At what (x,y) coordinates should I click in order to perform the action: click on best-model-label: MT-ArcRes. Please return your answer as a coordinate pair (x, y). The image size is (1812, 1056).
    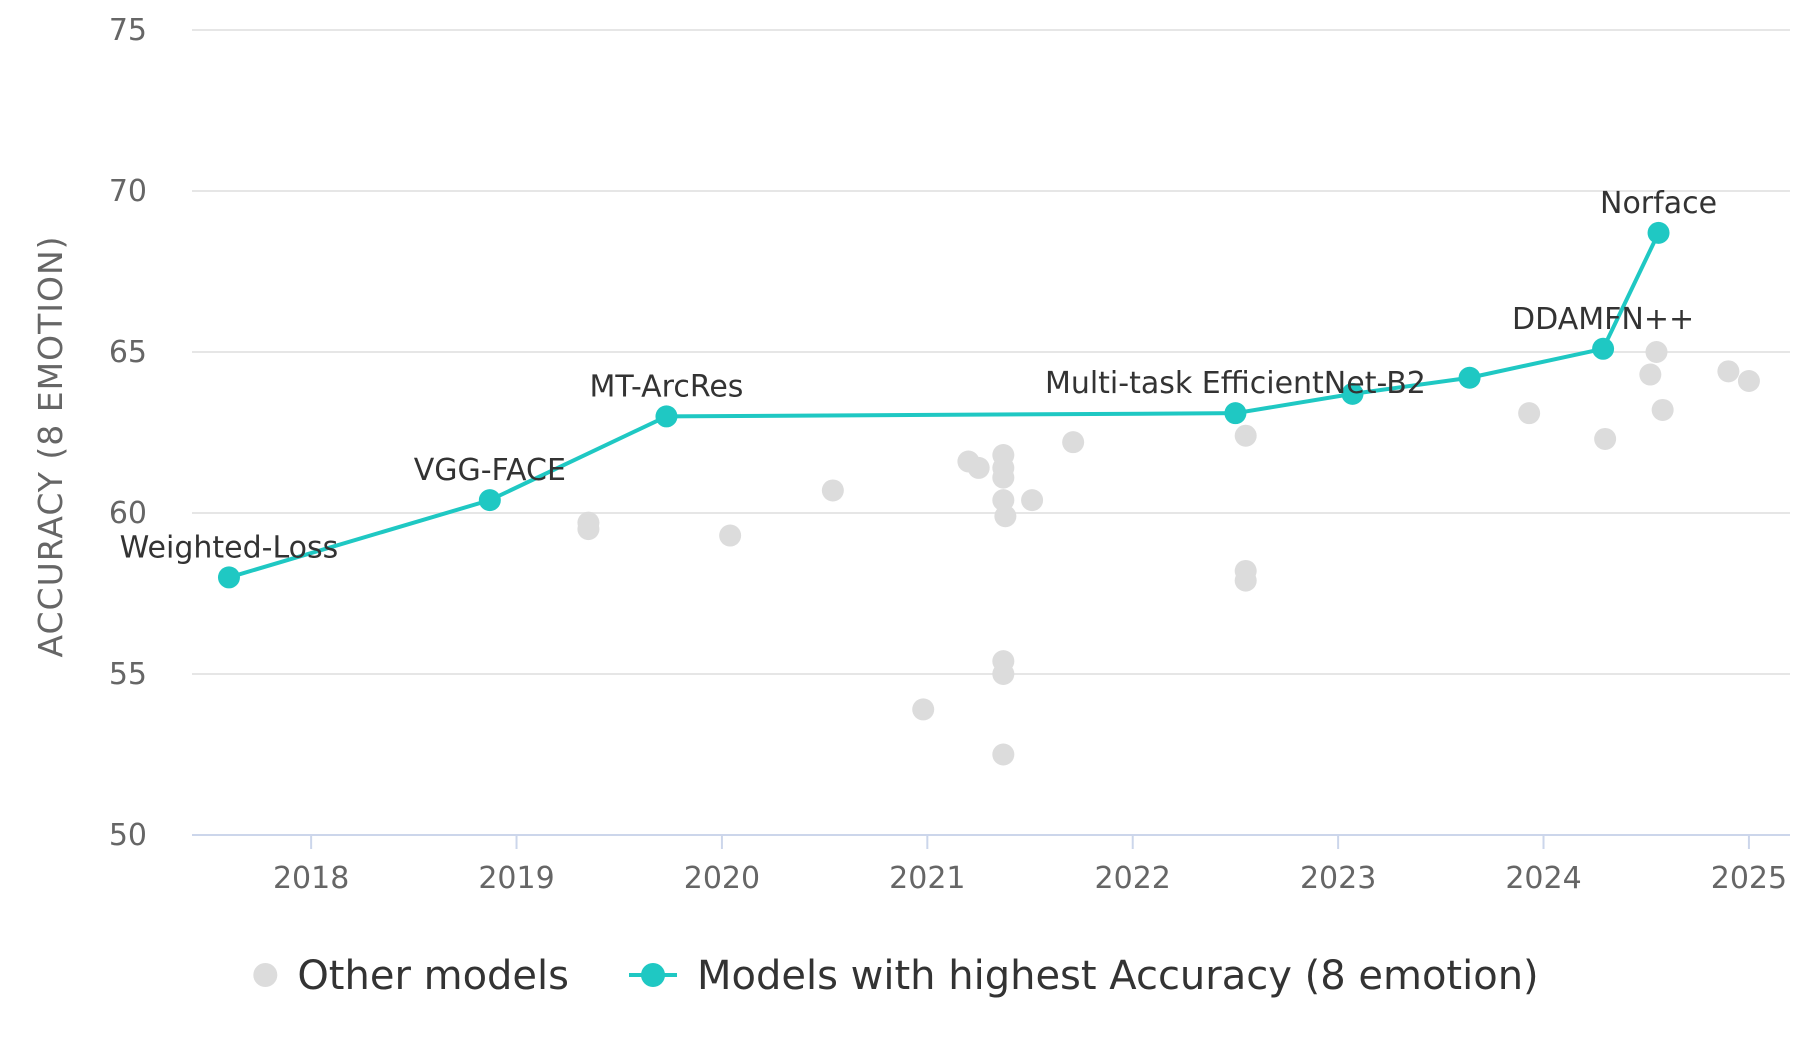
    Looking at the image, I should click on (667, 386).